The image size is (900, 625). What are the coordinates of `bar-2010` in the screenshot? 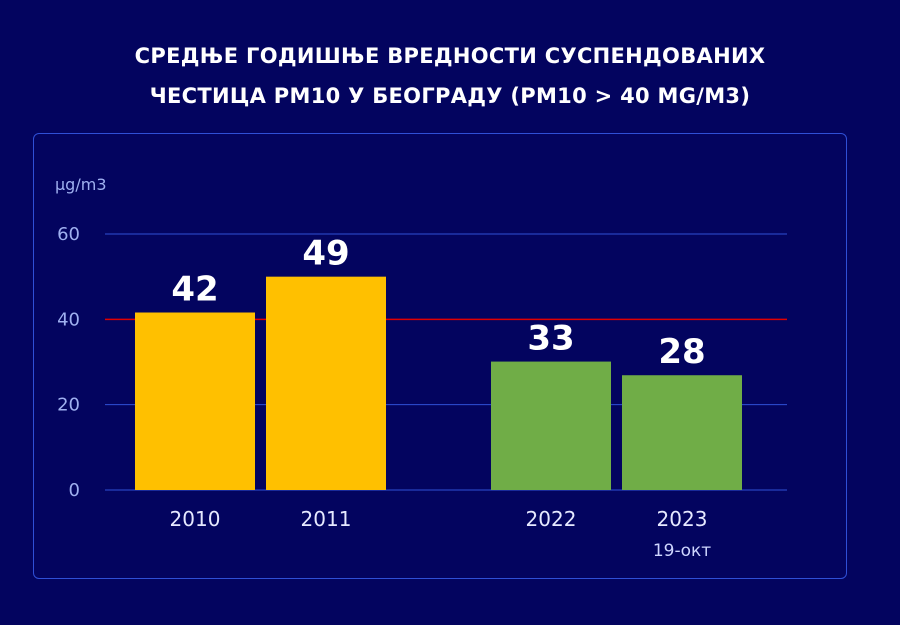 It's located at (195, 401).